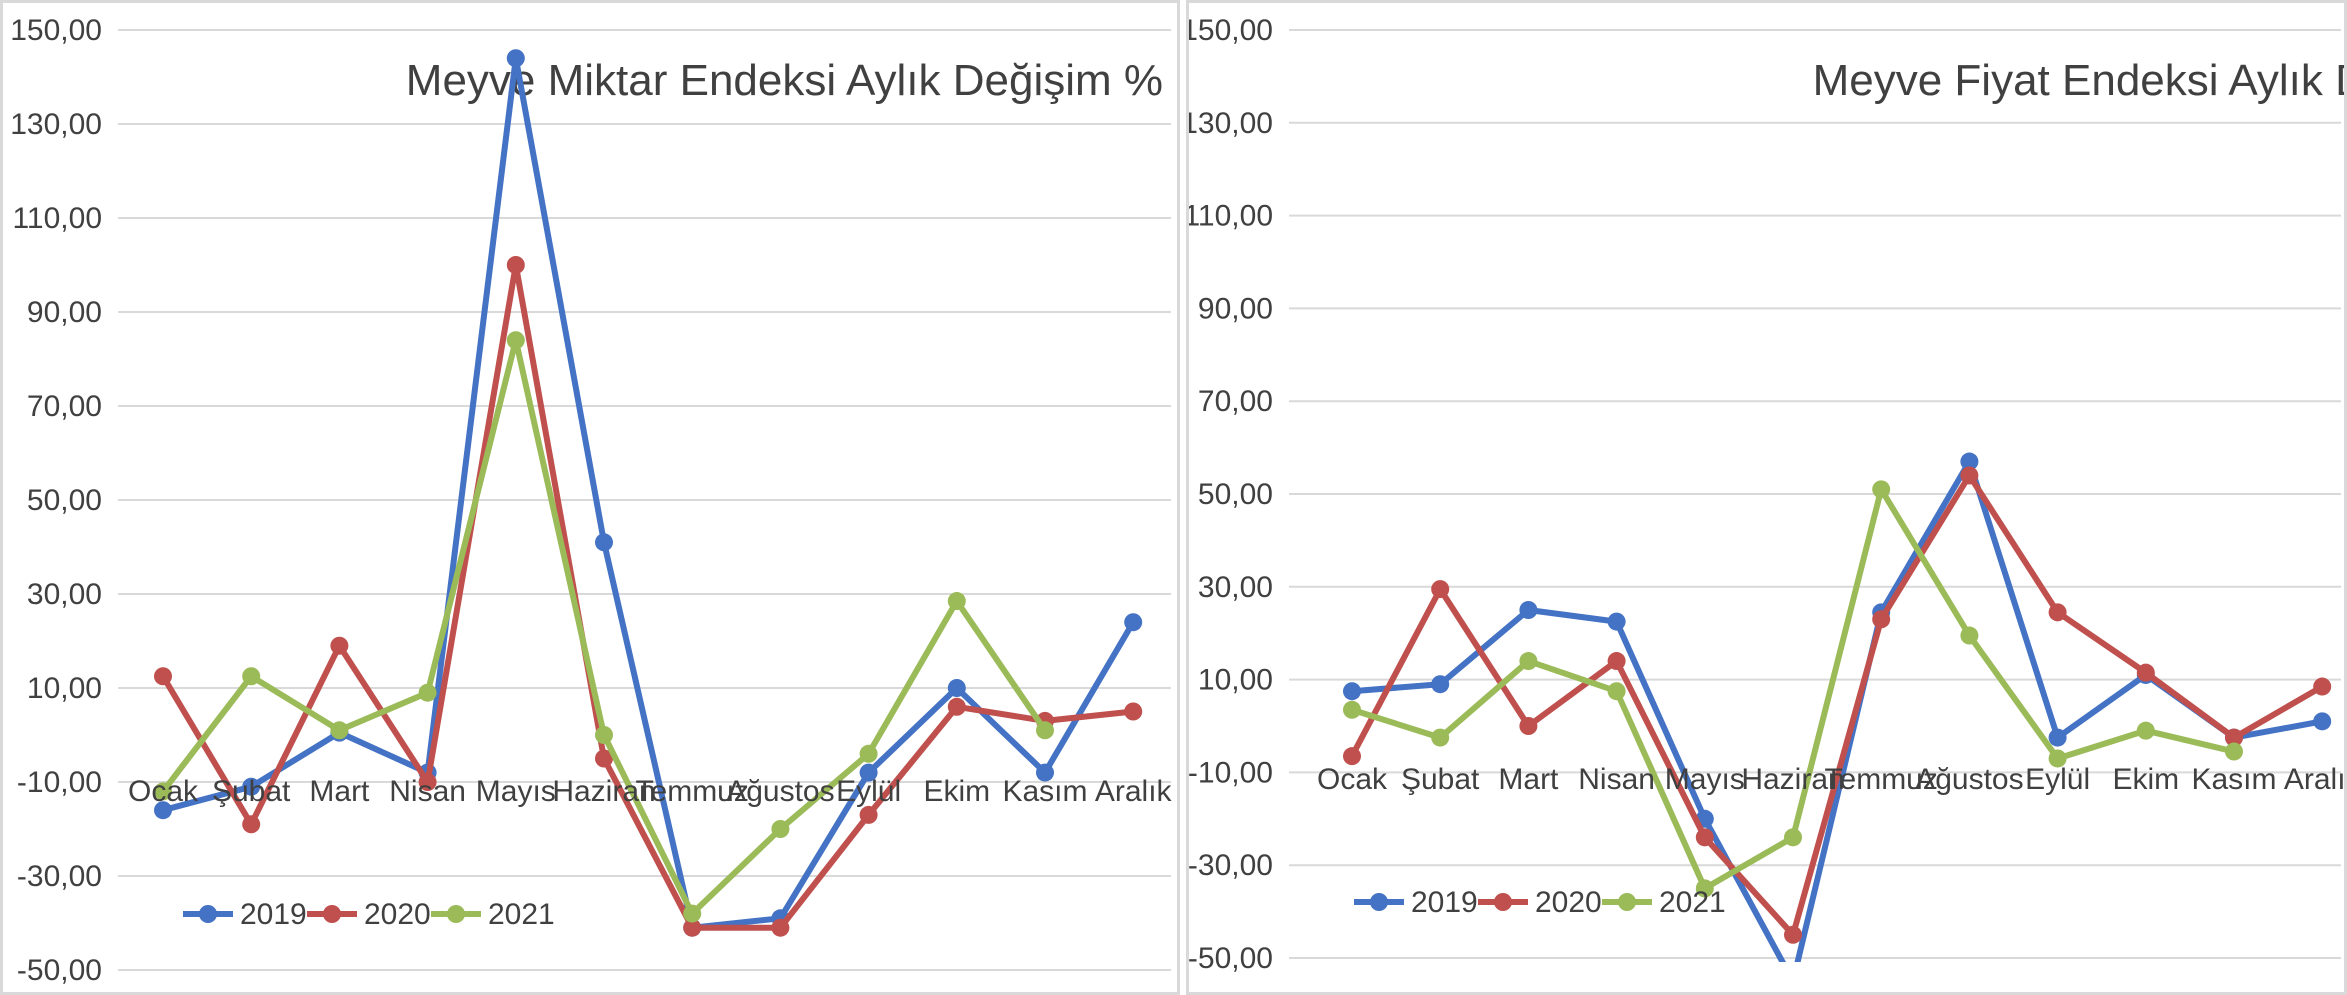  What do you see at coordinates (1705, 779) in the screenshot?
I see `x-category-label: Mayıs` at bounding box center [1705, 779].